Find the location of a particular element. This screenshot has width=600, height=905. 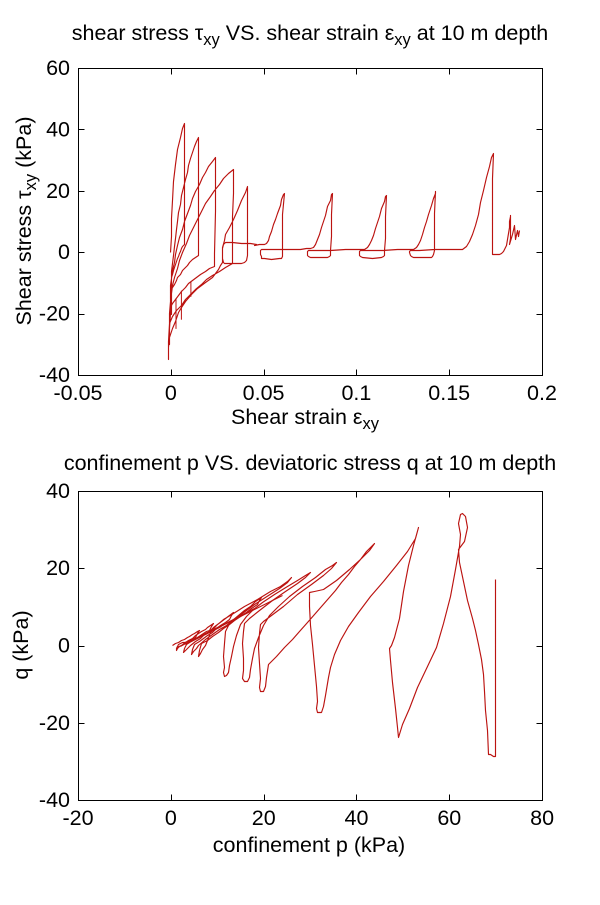

svg-text: 0.1 is located at coordinates (356, 393).